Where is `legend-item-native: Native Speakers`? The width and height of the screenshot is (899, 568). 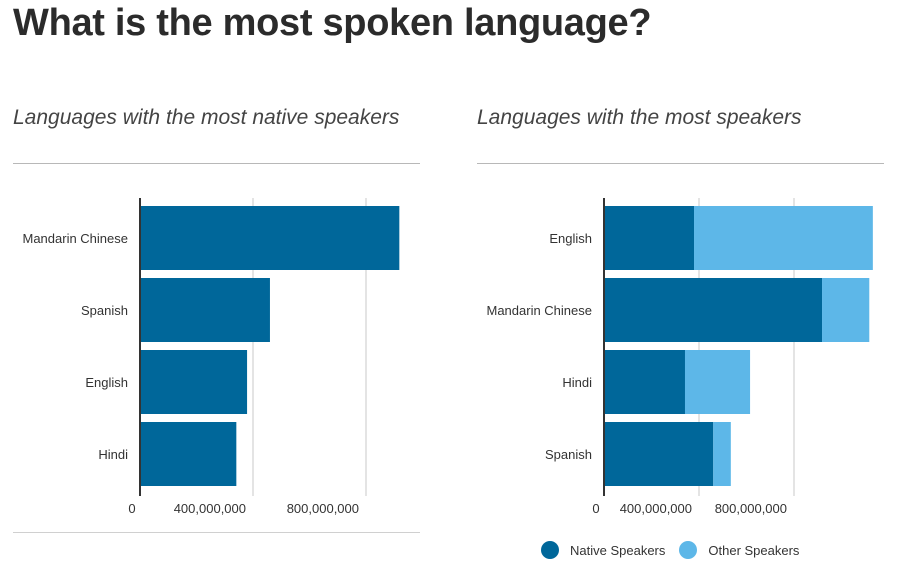 legend-item-native: Native Speakers is located at coordinates (603, 550).